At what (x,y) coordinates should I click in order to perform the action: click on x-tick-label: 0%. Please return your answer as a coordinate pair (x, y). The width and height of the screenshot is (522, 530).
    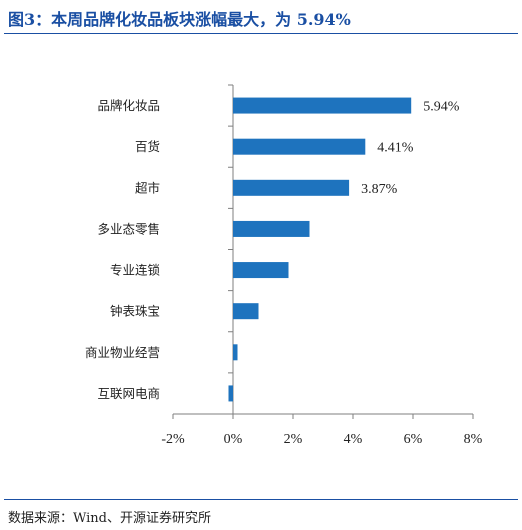
    Looking at the image, I should click on (233, 439).